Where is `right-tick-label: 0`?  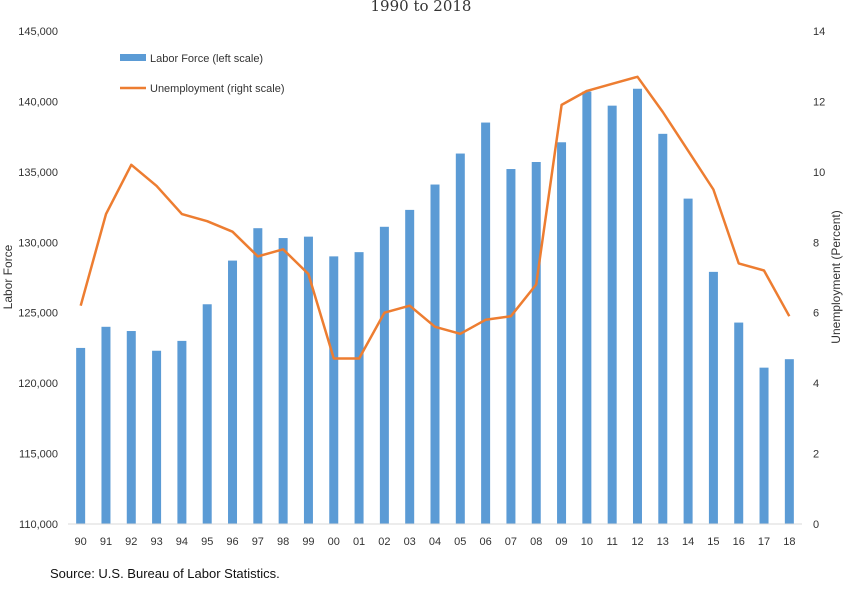 right-tick-label: 0 is located at coordinates (816, 525).